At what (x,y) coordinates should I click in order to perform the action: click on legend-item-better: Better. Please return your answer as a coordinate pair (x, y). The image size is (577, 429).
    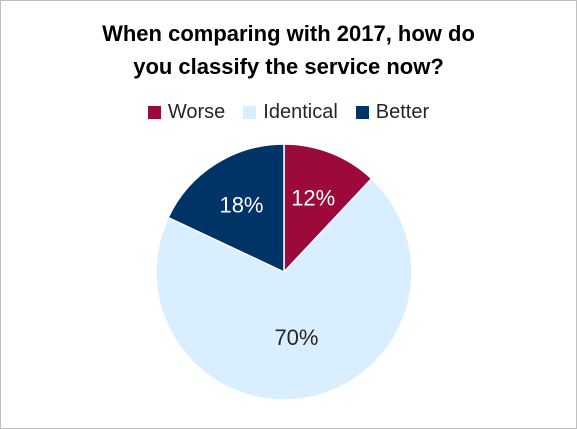
    Looking at the image, I should click on (392, 112).